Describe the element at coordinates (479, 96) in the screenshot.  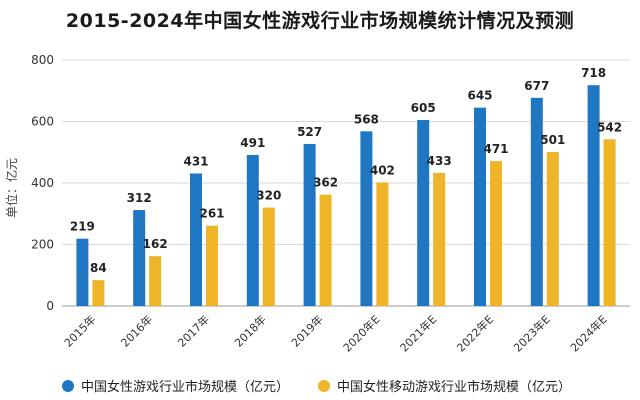
I see `data-label: 645` at that location.